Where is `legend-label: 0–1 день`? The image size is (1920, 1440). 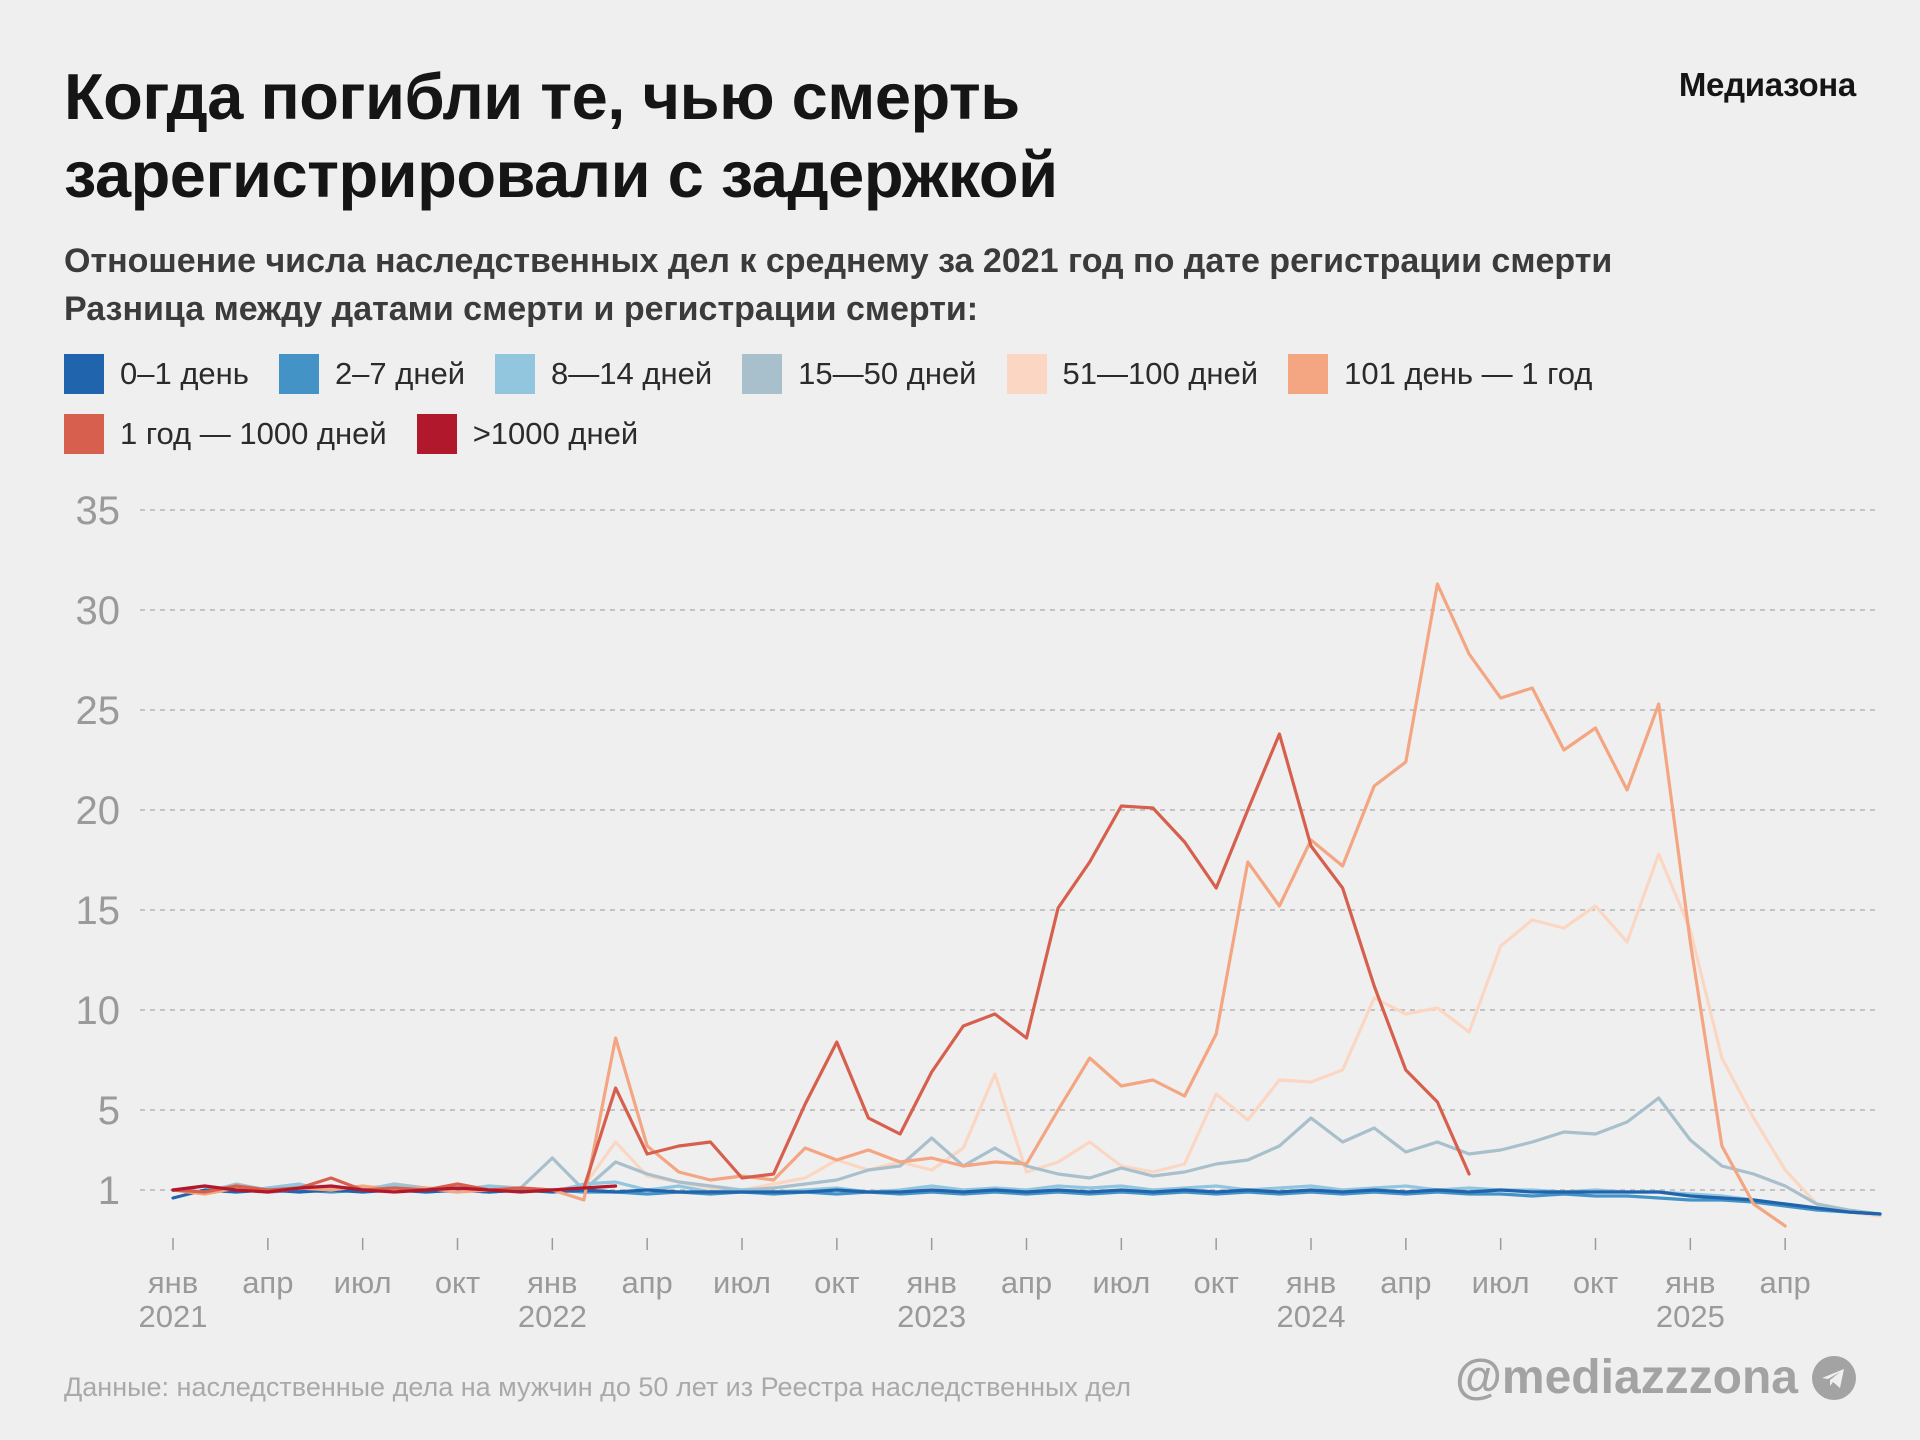
legend-label: 0–1 день is located at coordinates (184, 373).